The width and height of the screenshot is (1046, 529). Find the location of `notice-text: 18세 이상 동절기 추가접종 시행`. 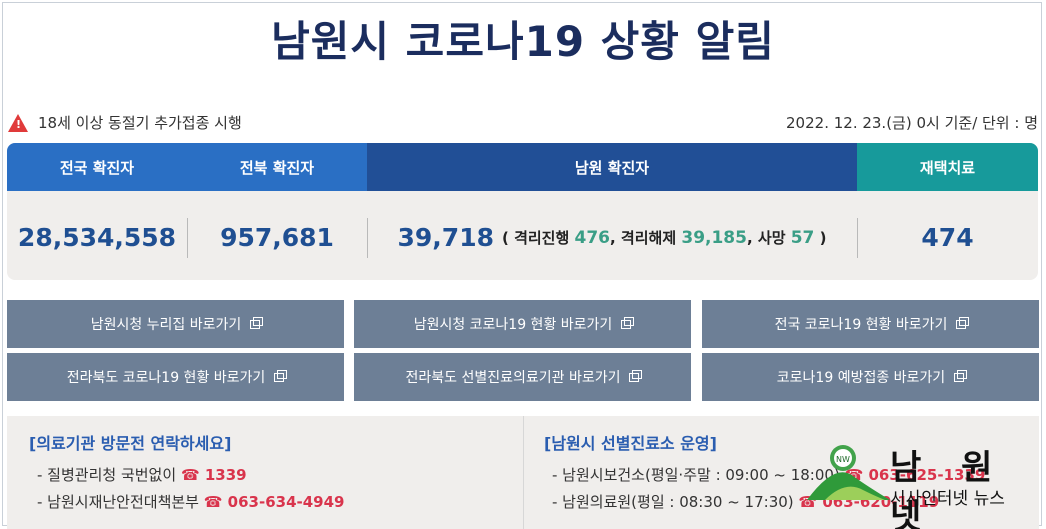

notice-text: 18세 이상 동절기 추가접종 시행 is located at coordinates (140, 123).